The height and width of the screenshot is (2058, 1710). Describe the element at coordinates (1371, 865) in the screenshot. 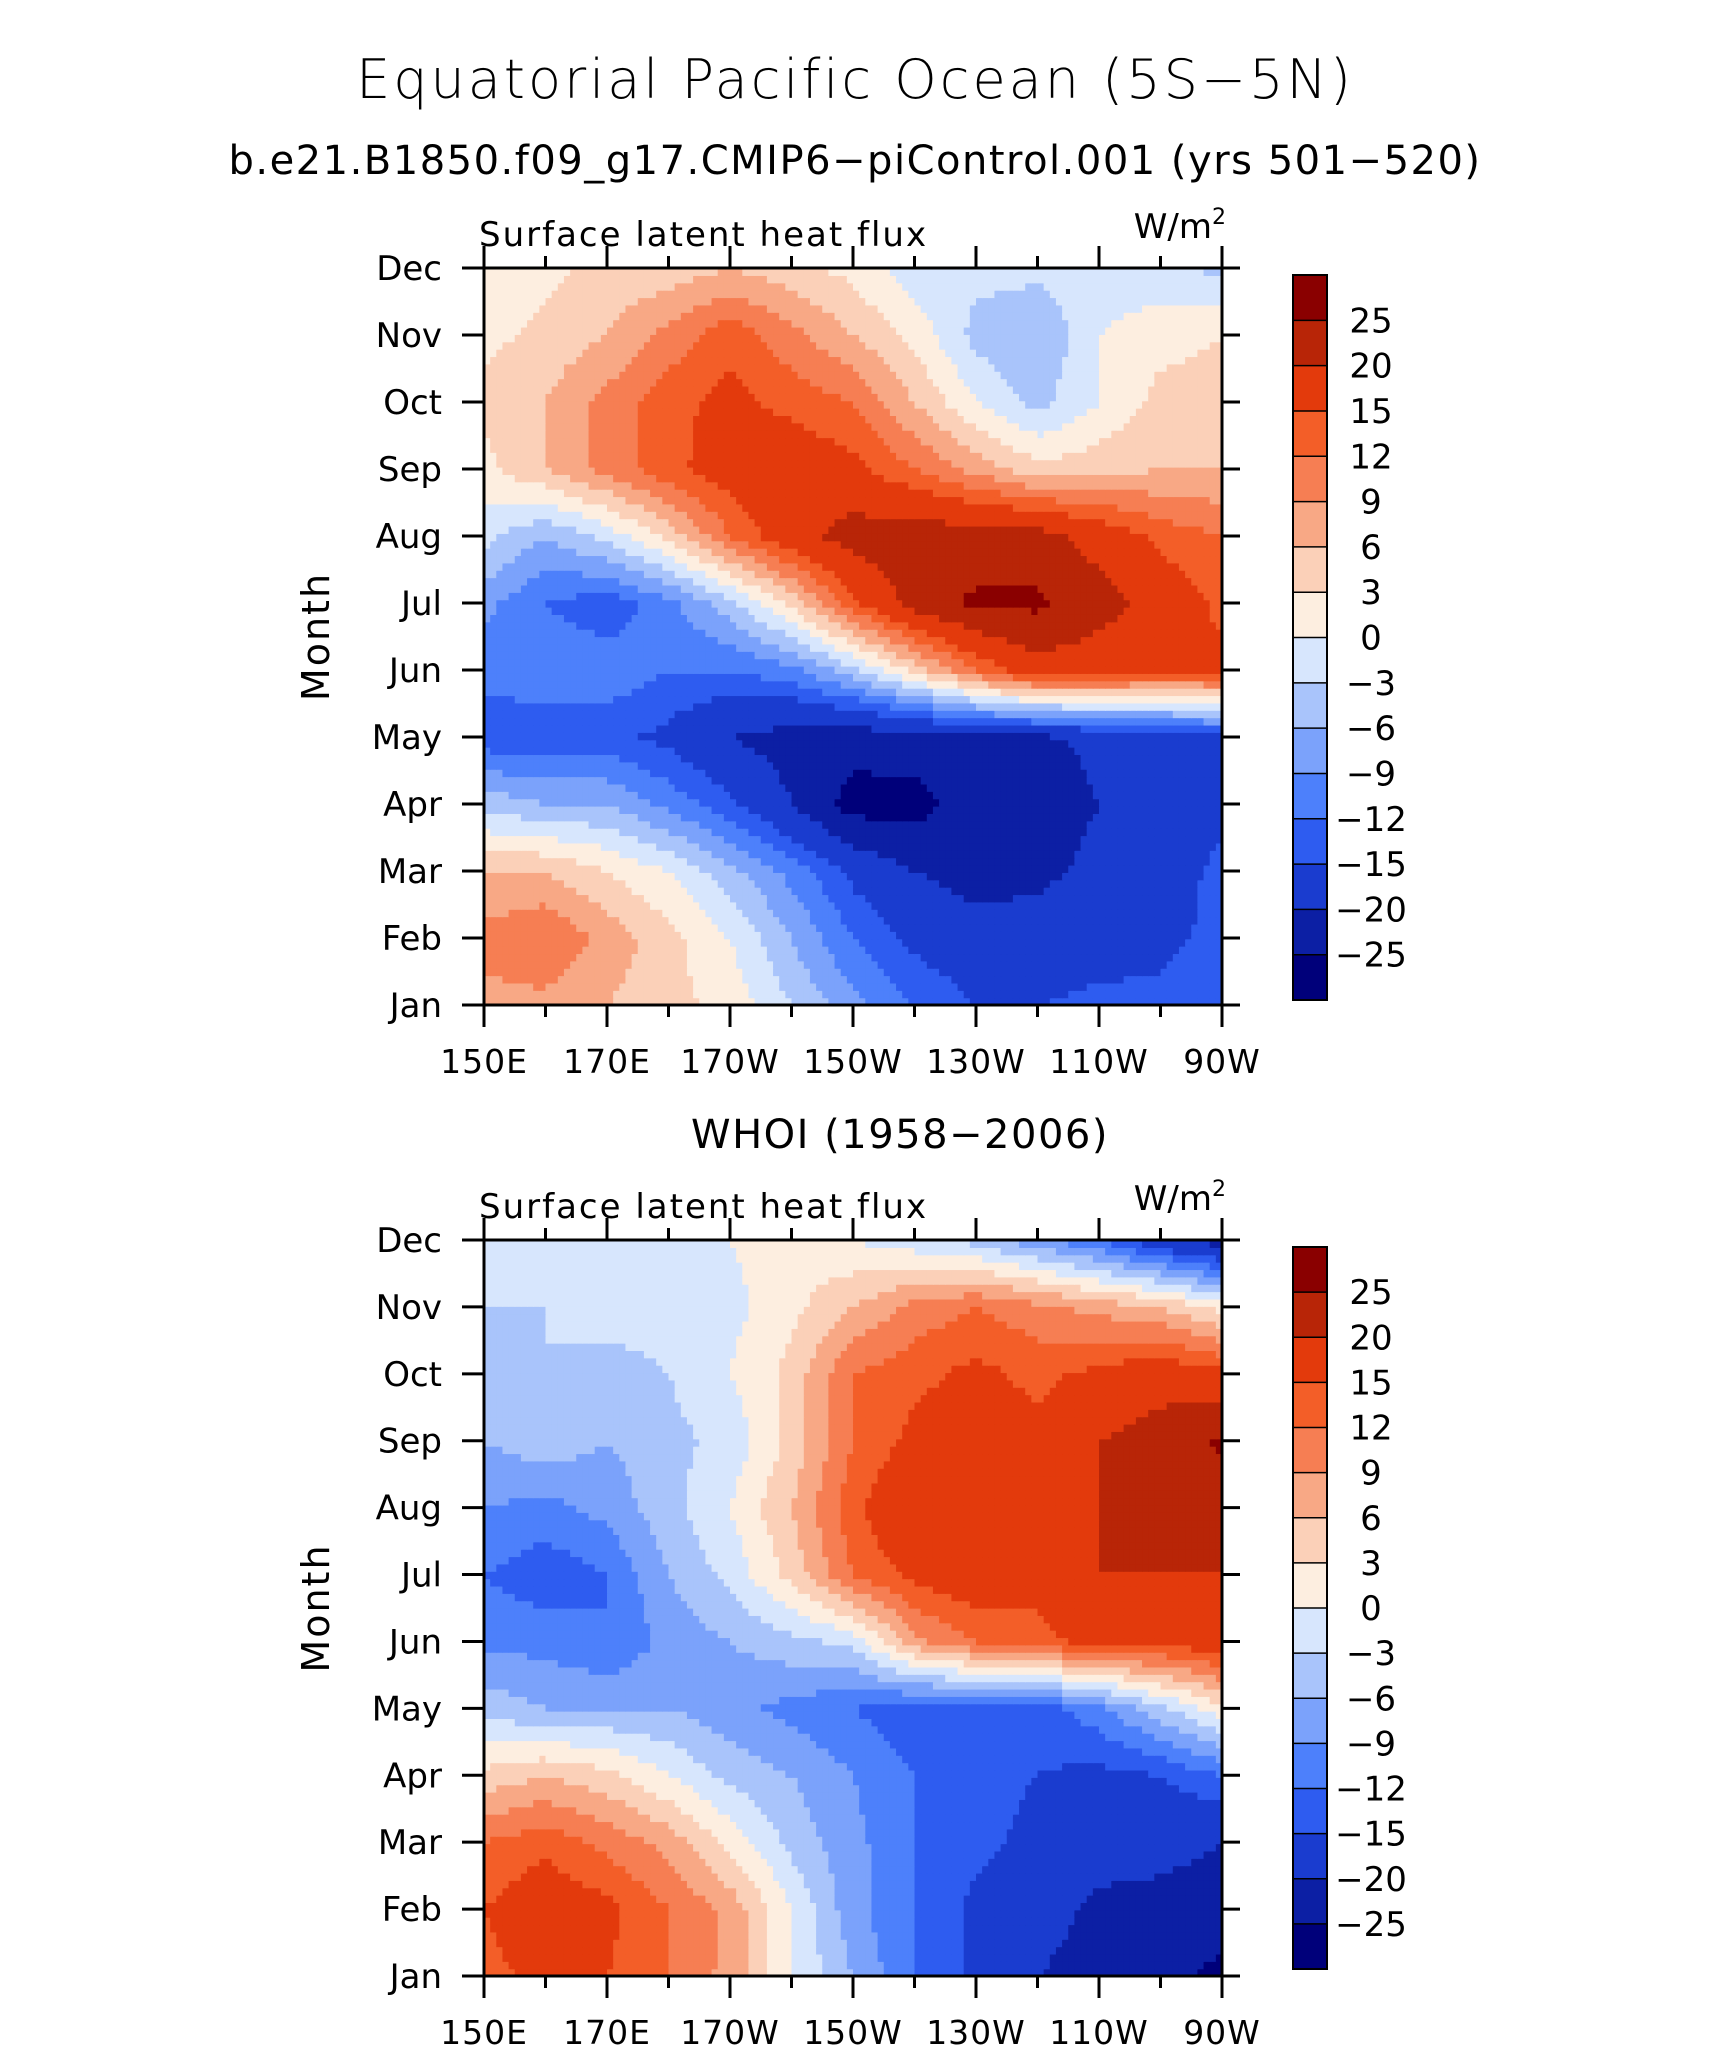

I see `colorbar-label: −15` at that location.